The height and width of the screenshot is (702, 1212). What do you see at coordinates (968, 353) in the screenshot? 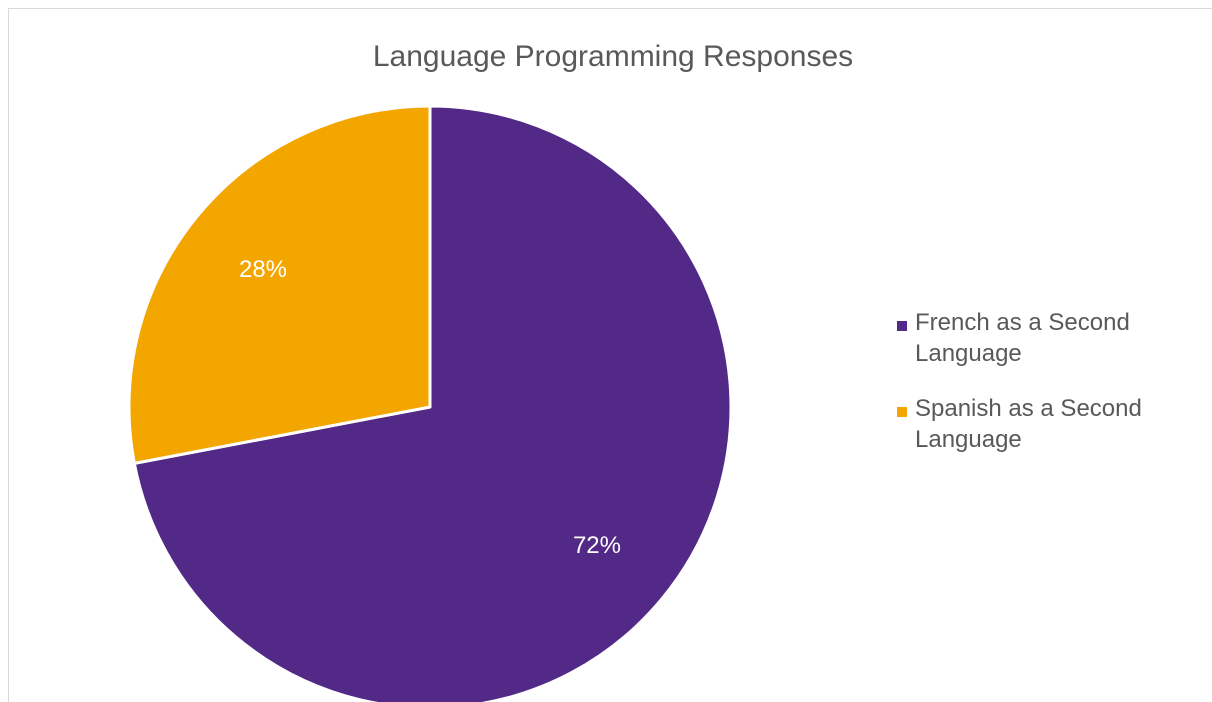
I see `legend-label-1-line-2: Language` at bounding box center [968, 353].